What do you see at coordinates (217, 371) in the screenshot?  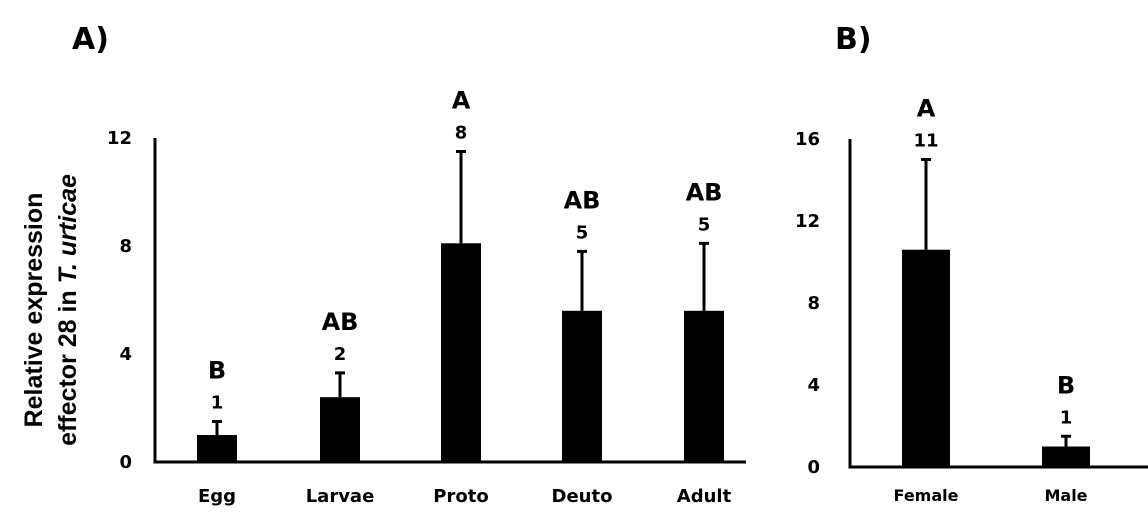 I see `significance-label-egg: B` at bounding box center [217, 371].